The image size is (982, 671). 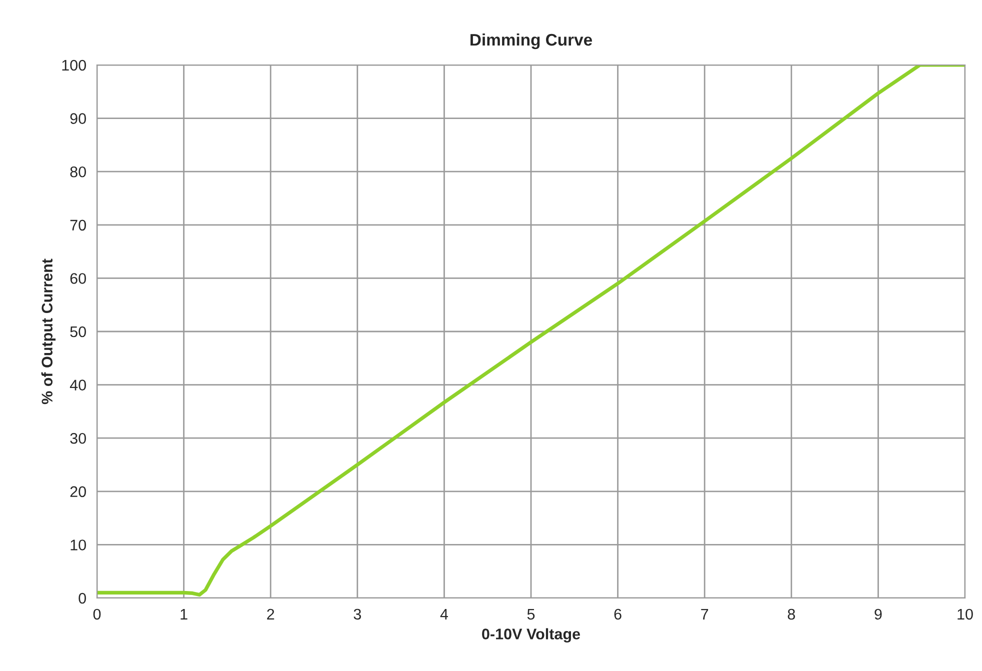 What do you see at coordinates (78, 225) in the screenshot?
I see `y-tick-label: 70` at bounding box center [78, 225].